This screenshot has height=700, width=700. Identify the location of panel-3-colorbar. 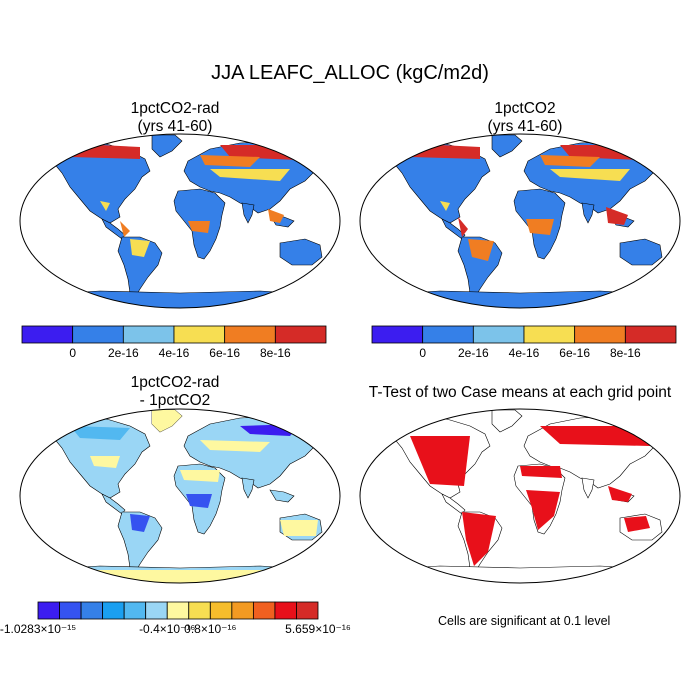
(178, 610).